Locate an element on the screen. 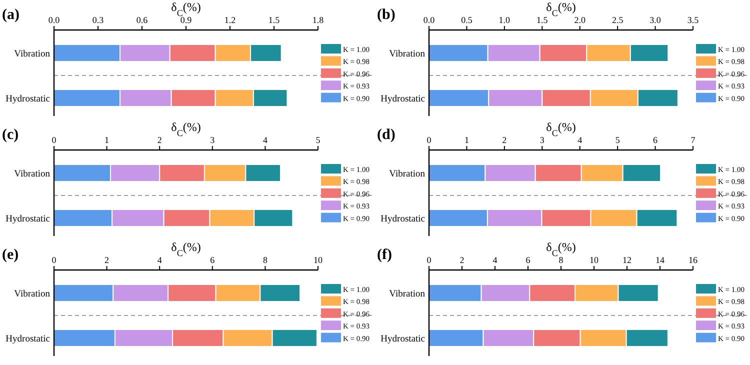  chart-title: (c) is located at coordinates (10, 135).